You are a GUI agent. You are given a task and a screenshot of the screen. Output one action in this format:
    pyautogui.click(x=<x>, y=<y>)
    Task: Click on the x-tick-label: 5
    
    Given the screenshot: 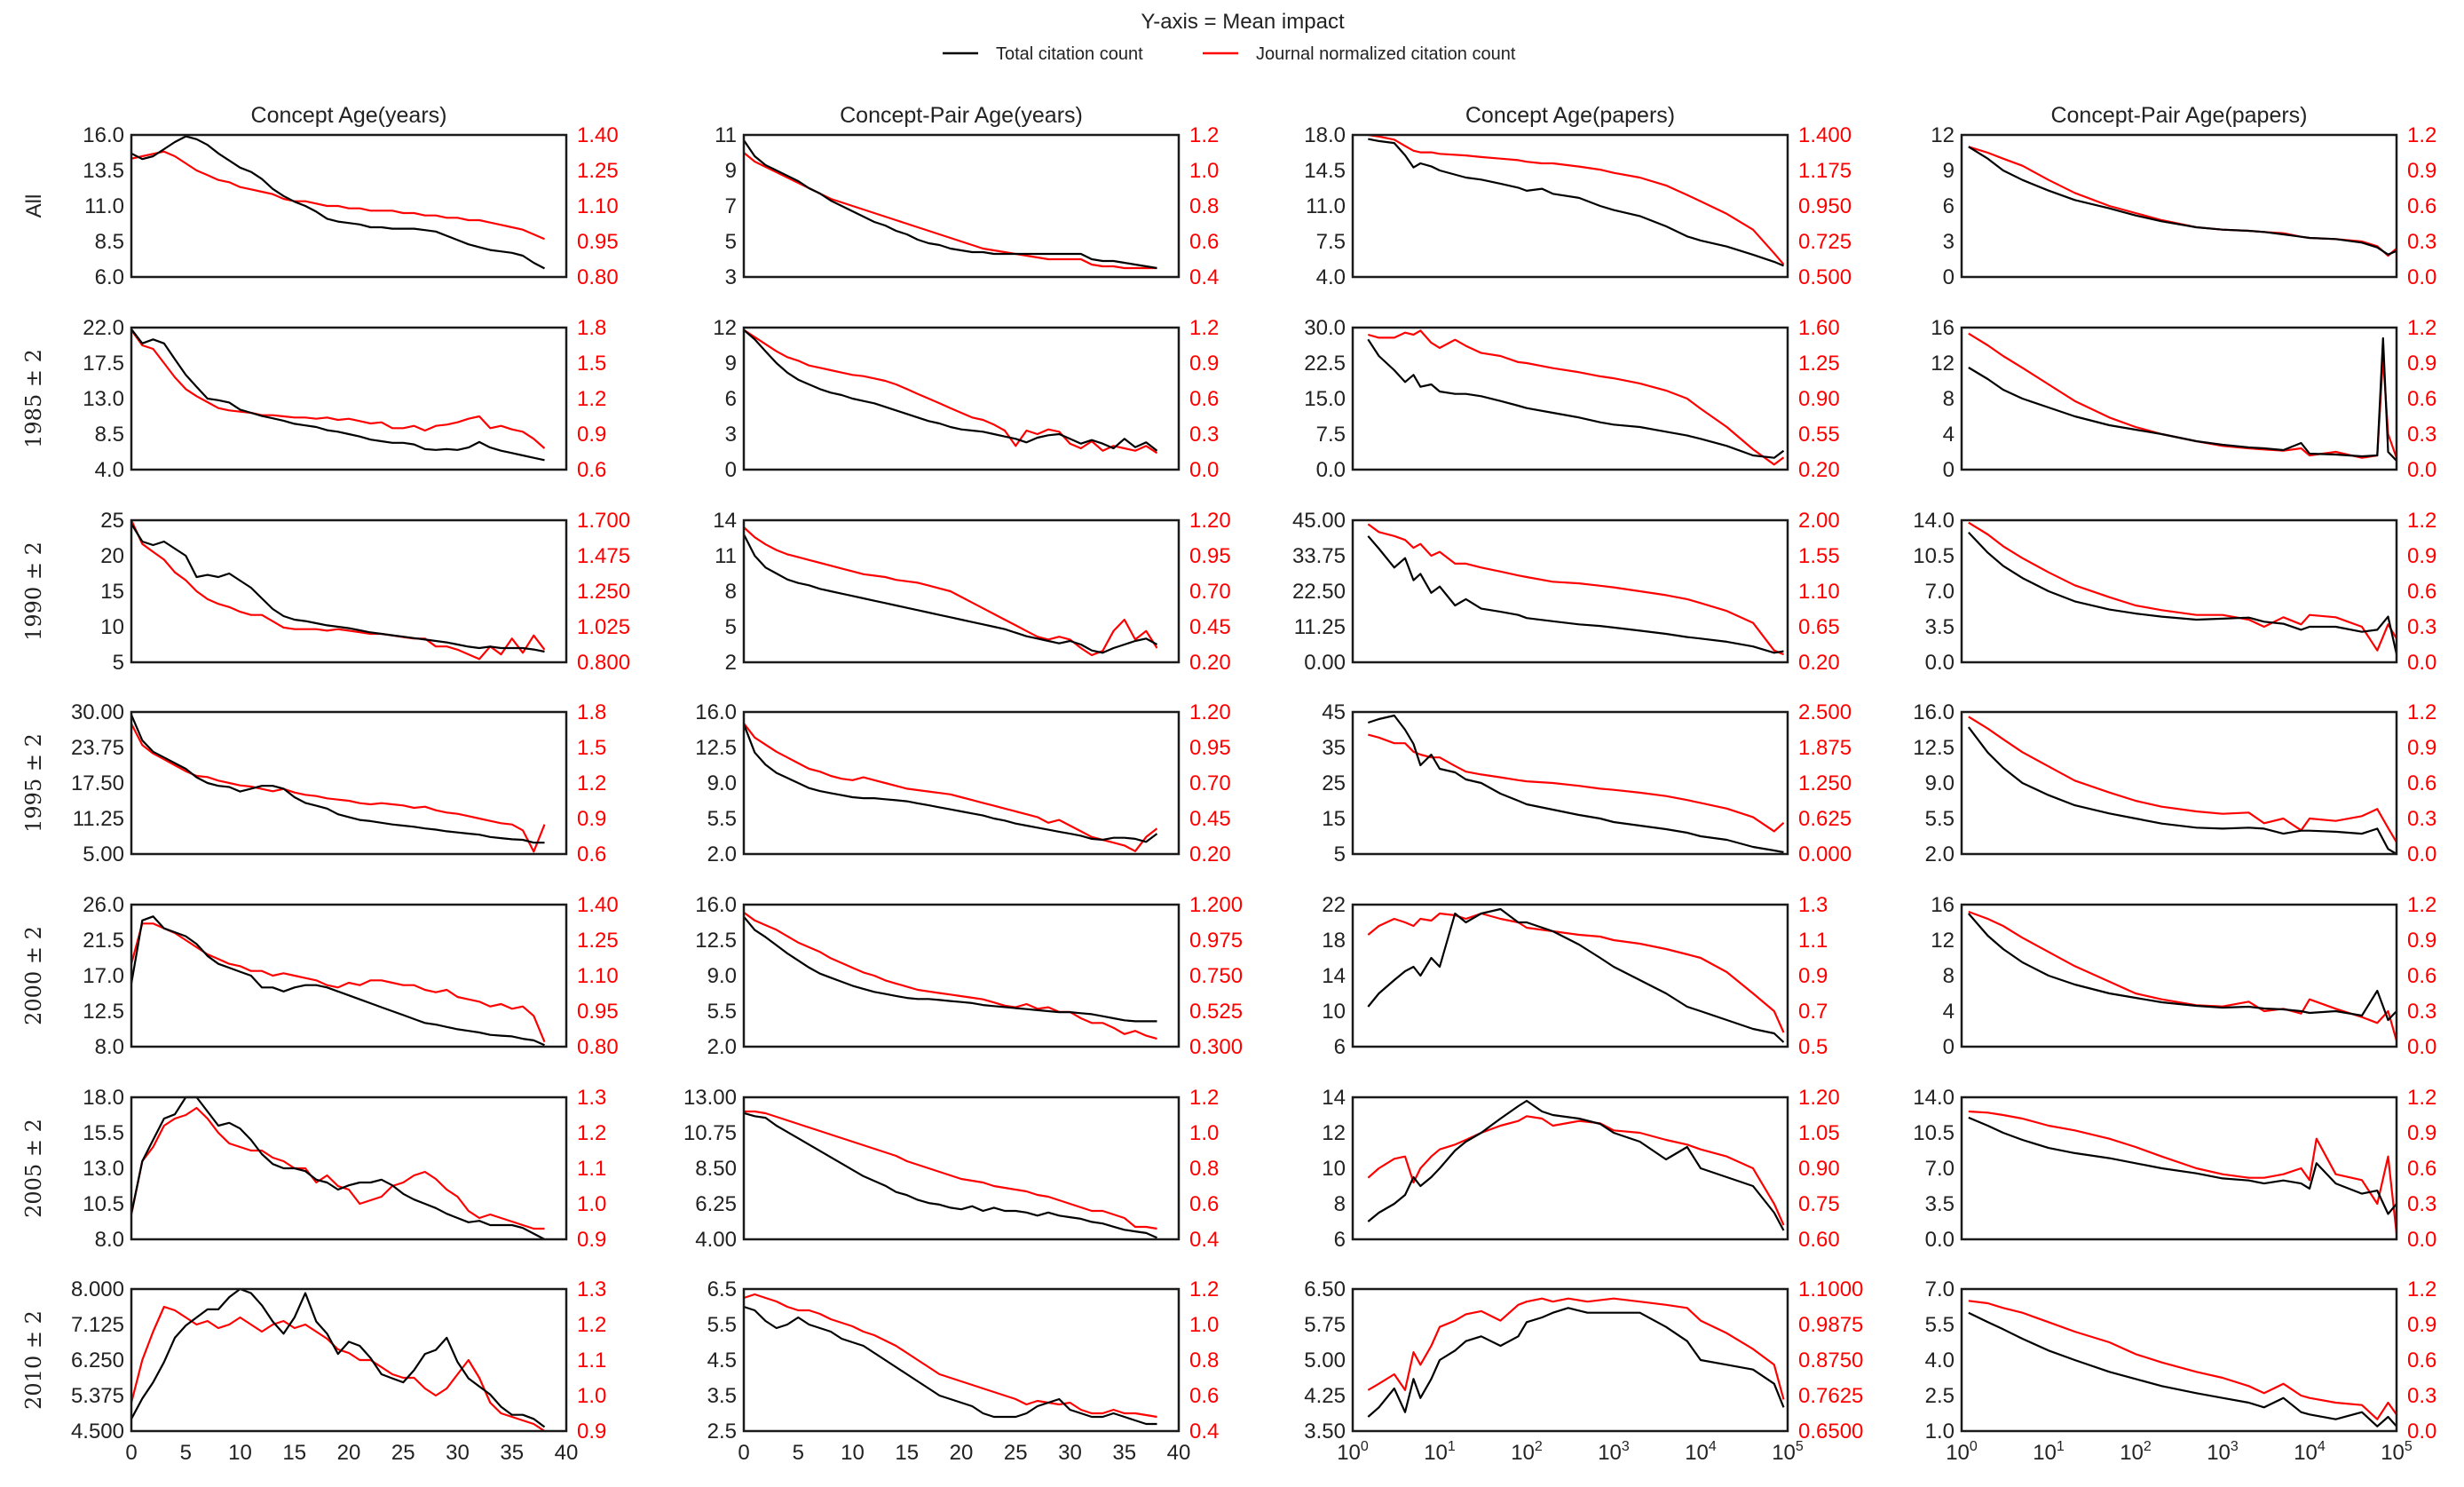 What is the action you would take?
    pyautogui.click(x=798, y=1453)
    